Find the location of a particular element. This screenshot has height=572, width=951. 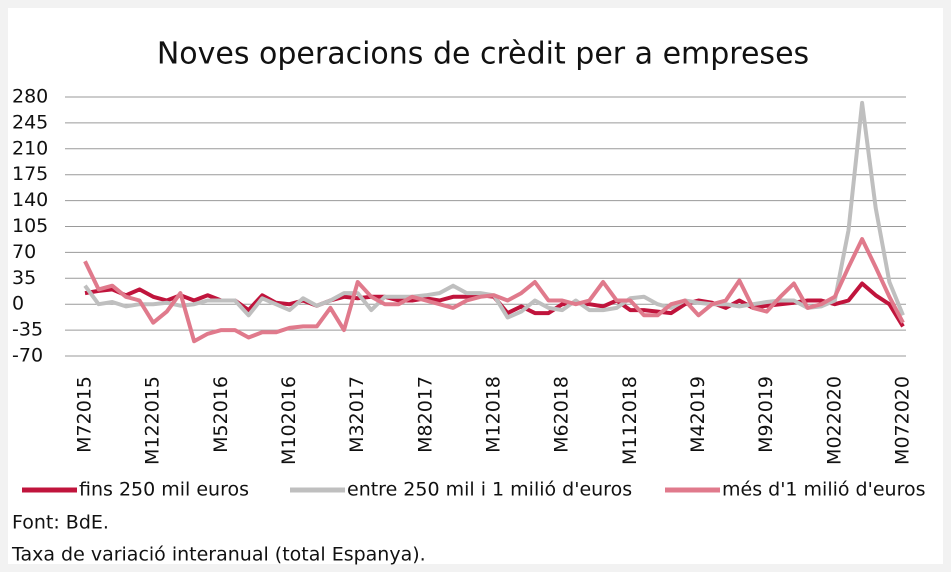

legend-label: més d'1 milió d'euros is located at coordinates (824, 490).